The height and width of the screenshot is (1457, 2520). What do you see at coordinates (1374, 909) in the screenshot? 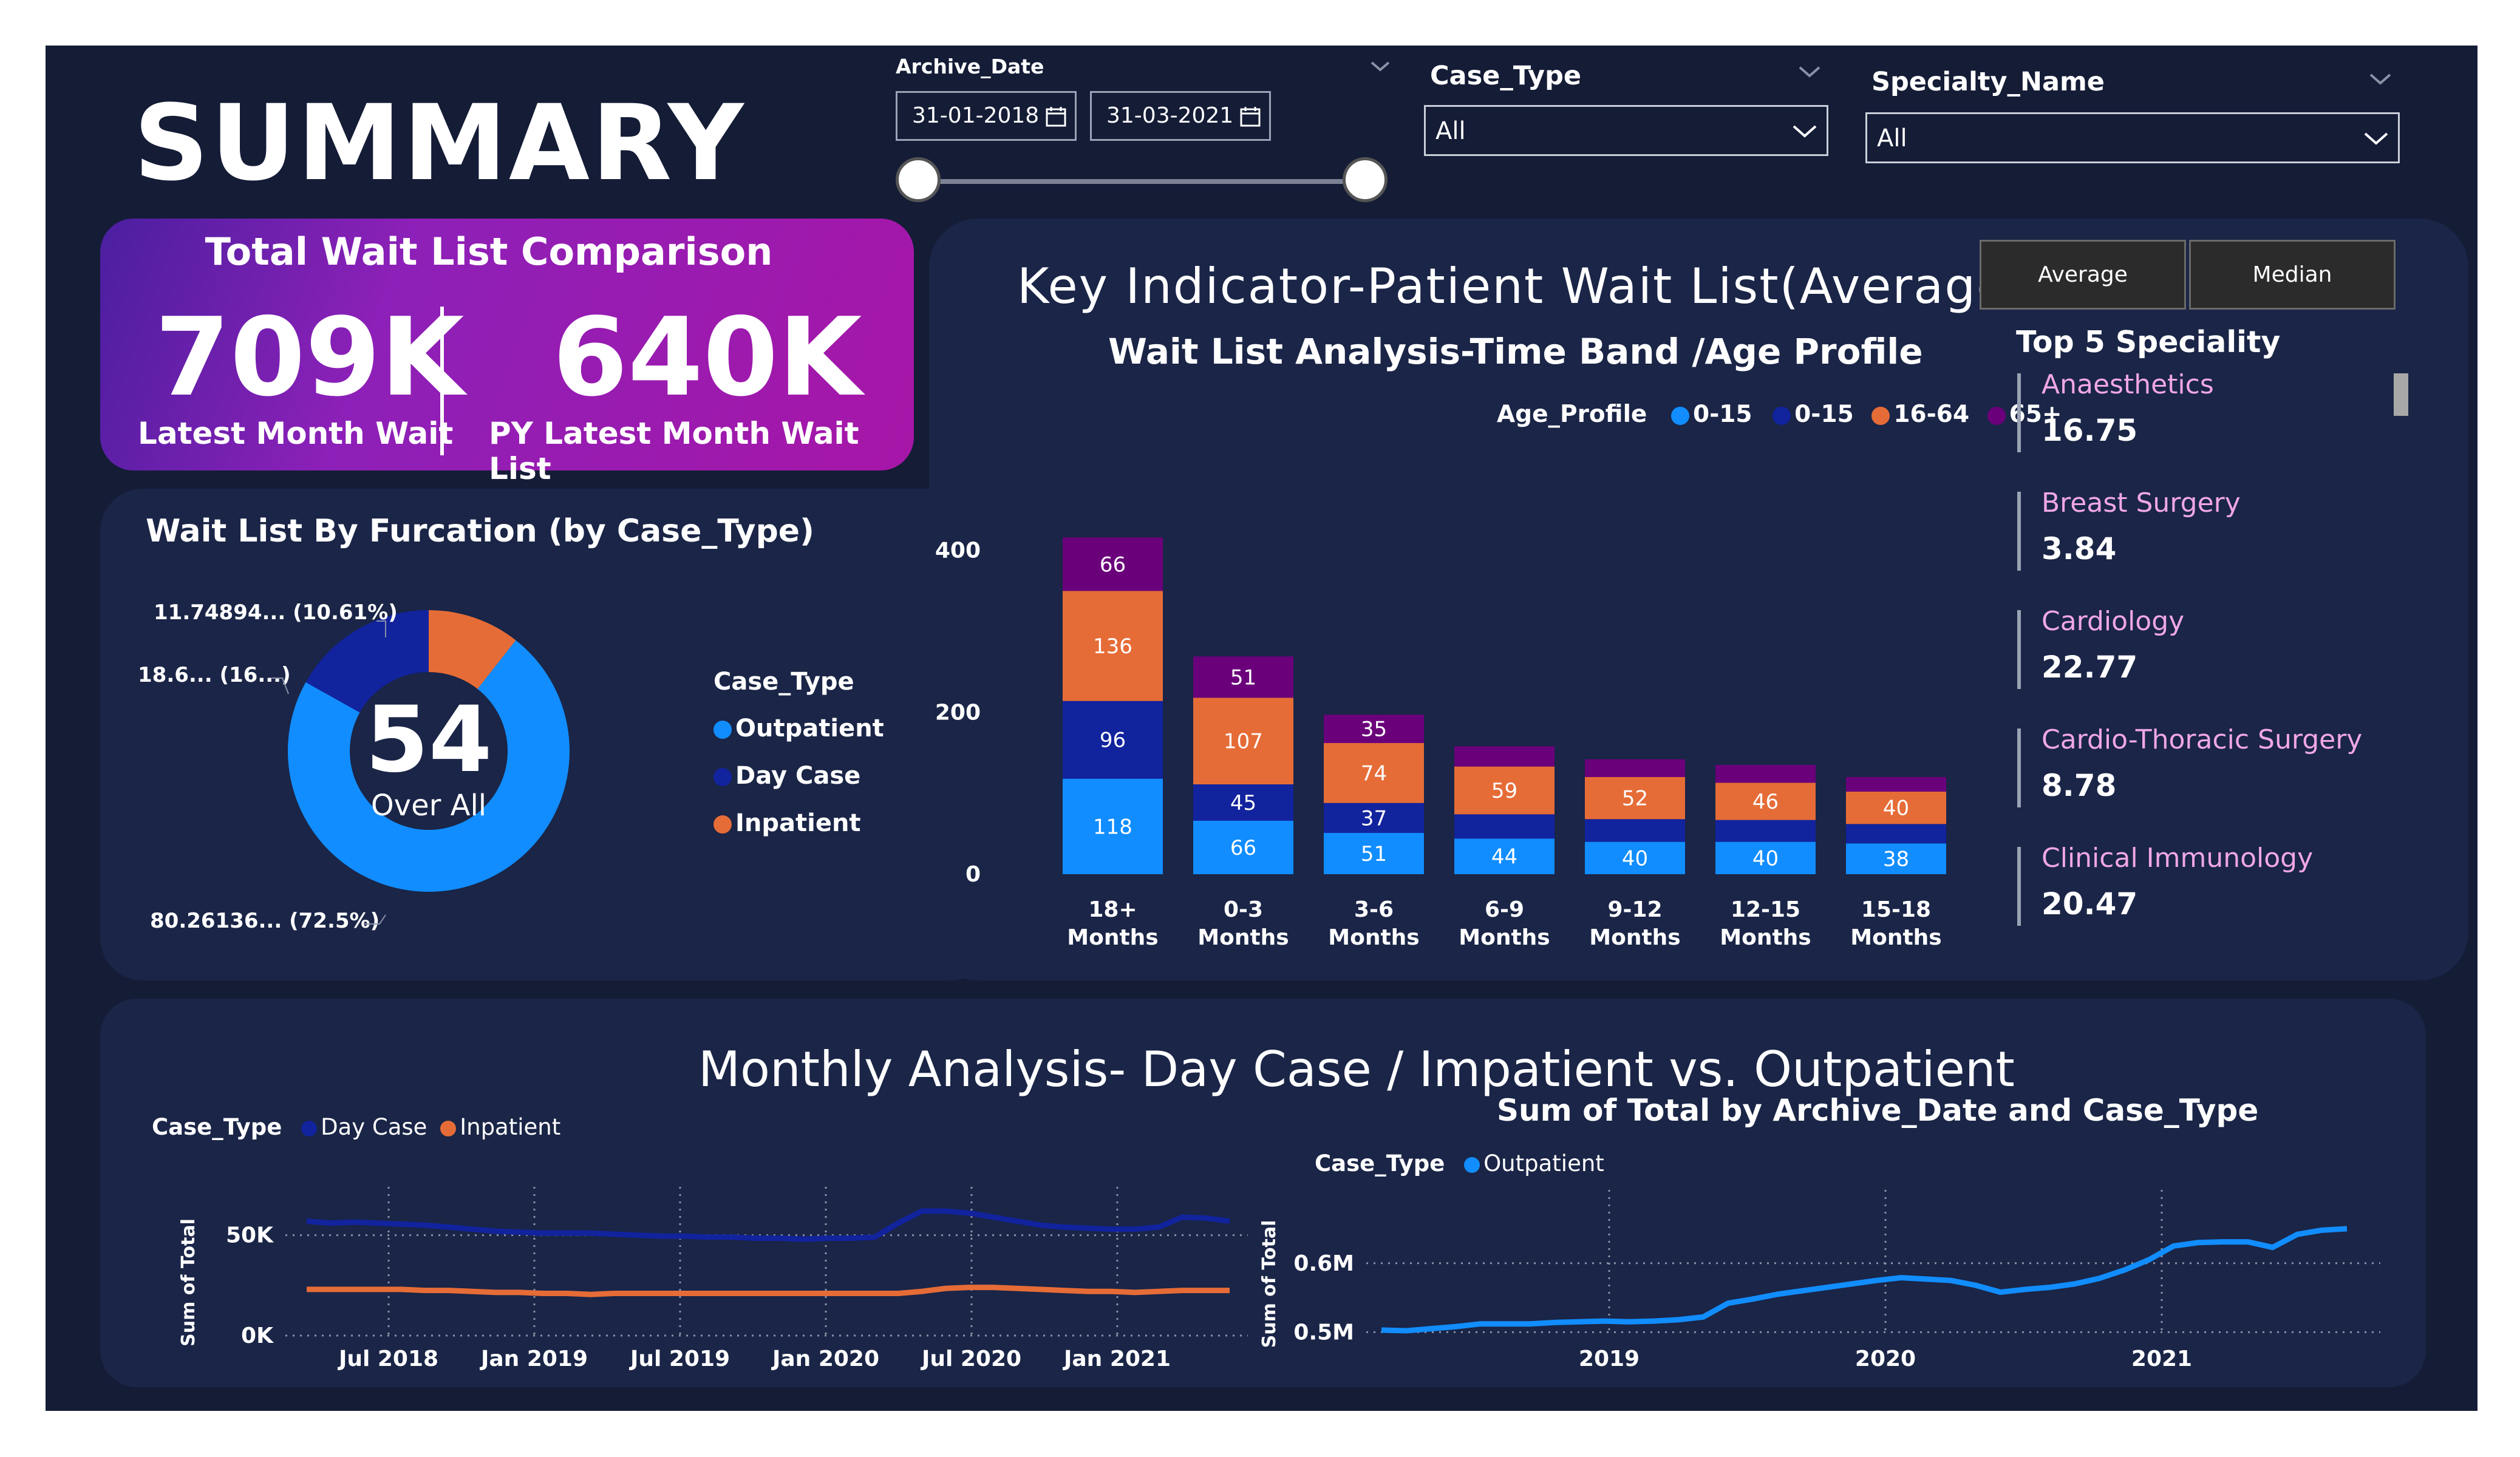
I see `x-tick-label: 3-6` at bounding box center [1374, 909].